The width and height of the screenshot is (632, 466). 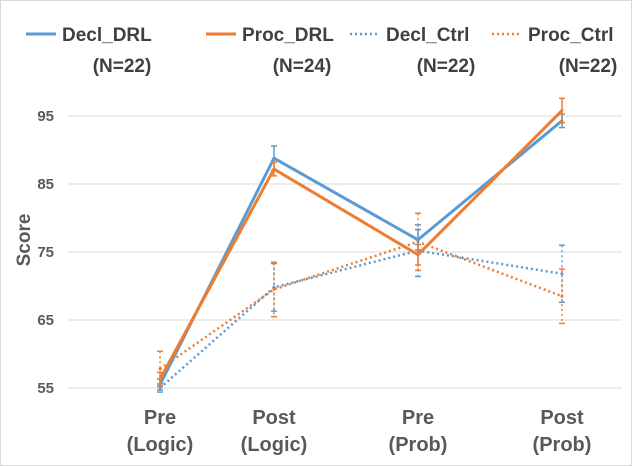 I want to click on y-tick-label: 75, so click(x=45, y=252).